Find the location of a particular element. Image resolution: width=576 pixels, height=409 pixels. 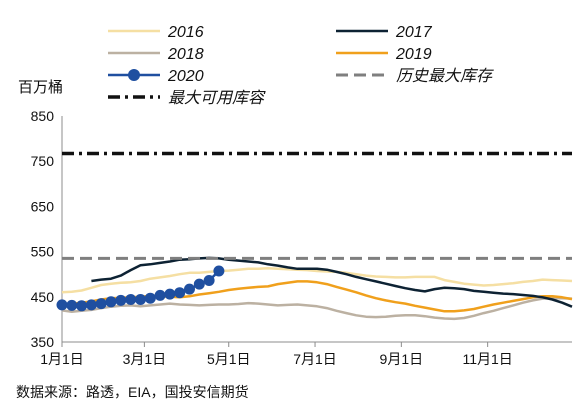

x-tick-label: 7月1日 is located at coordinates (315, 359).